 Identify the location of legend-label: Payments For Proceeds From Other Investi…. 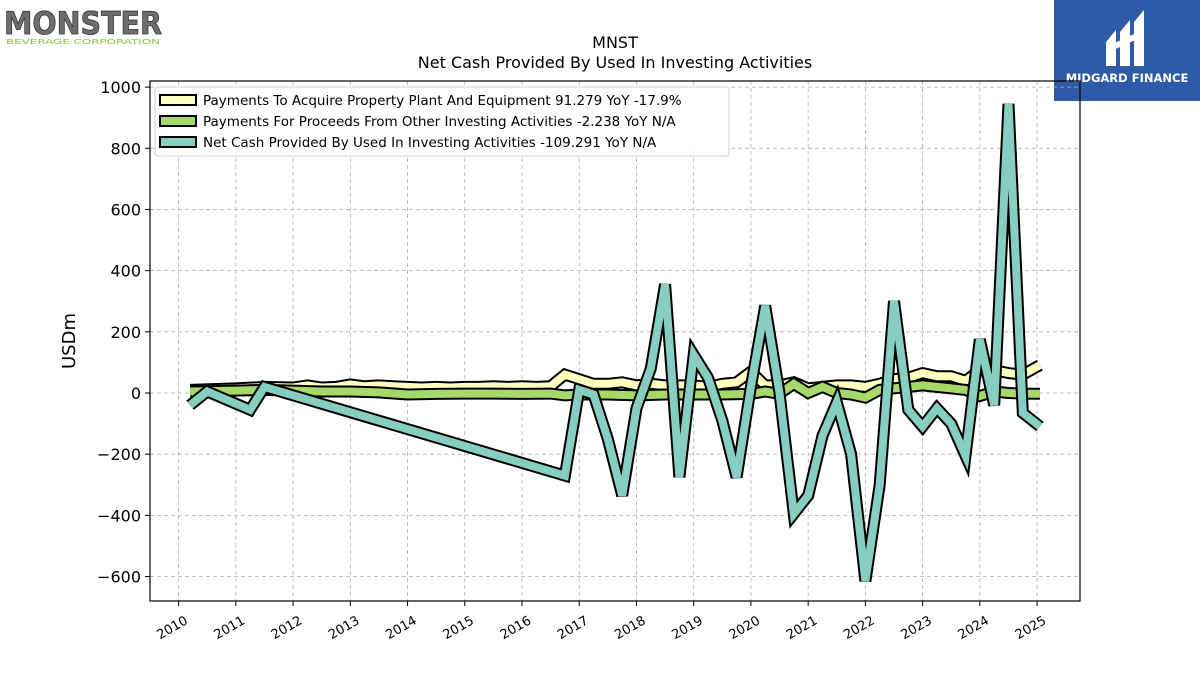
(439, 122).